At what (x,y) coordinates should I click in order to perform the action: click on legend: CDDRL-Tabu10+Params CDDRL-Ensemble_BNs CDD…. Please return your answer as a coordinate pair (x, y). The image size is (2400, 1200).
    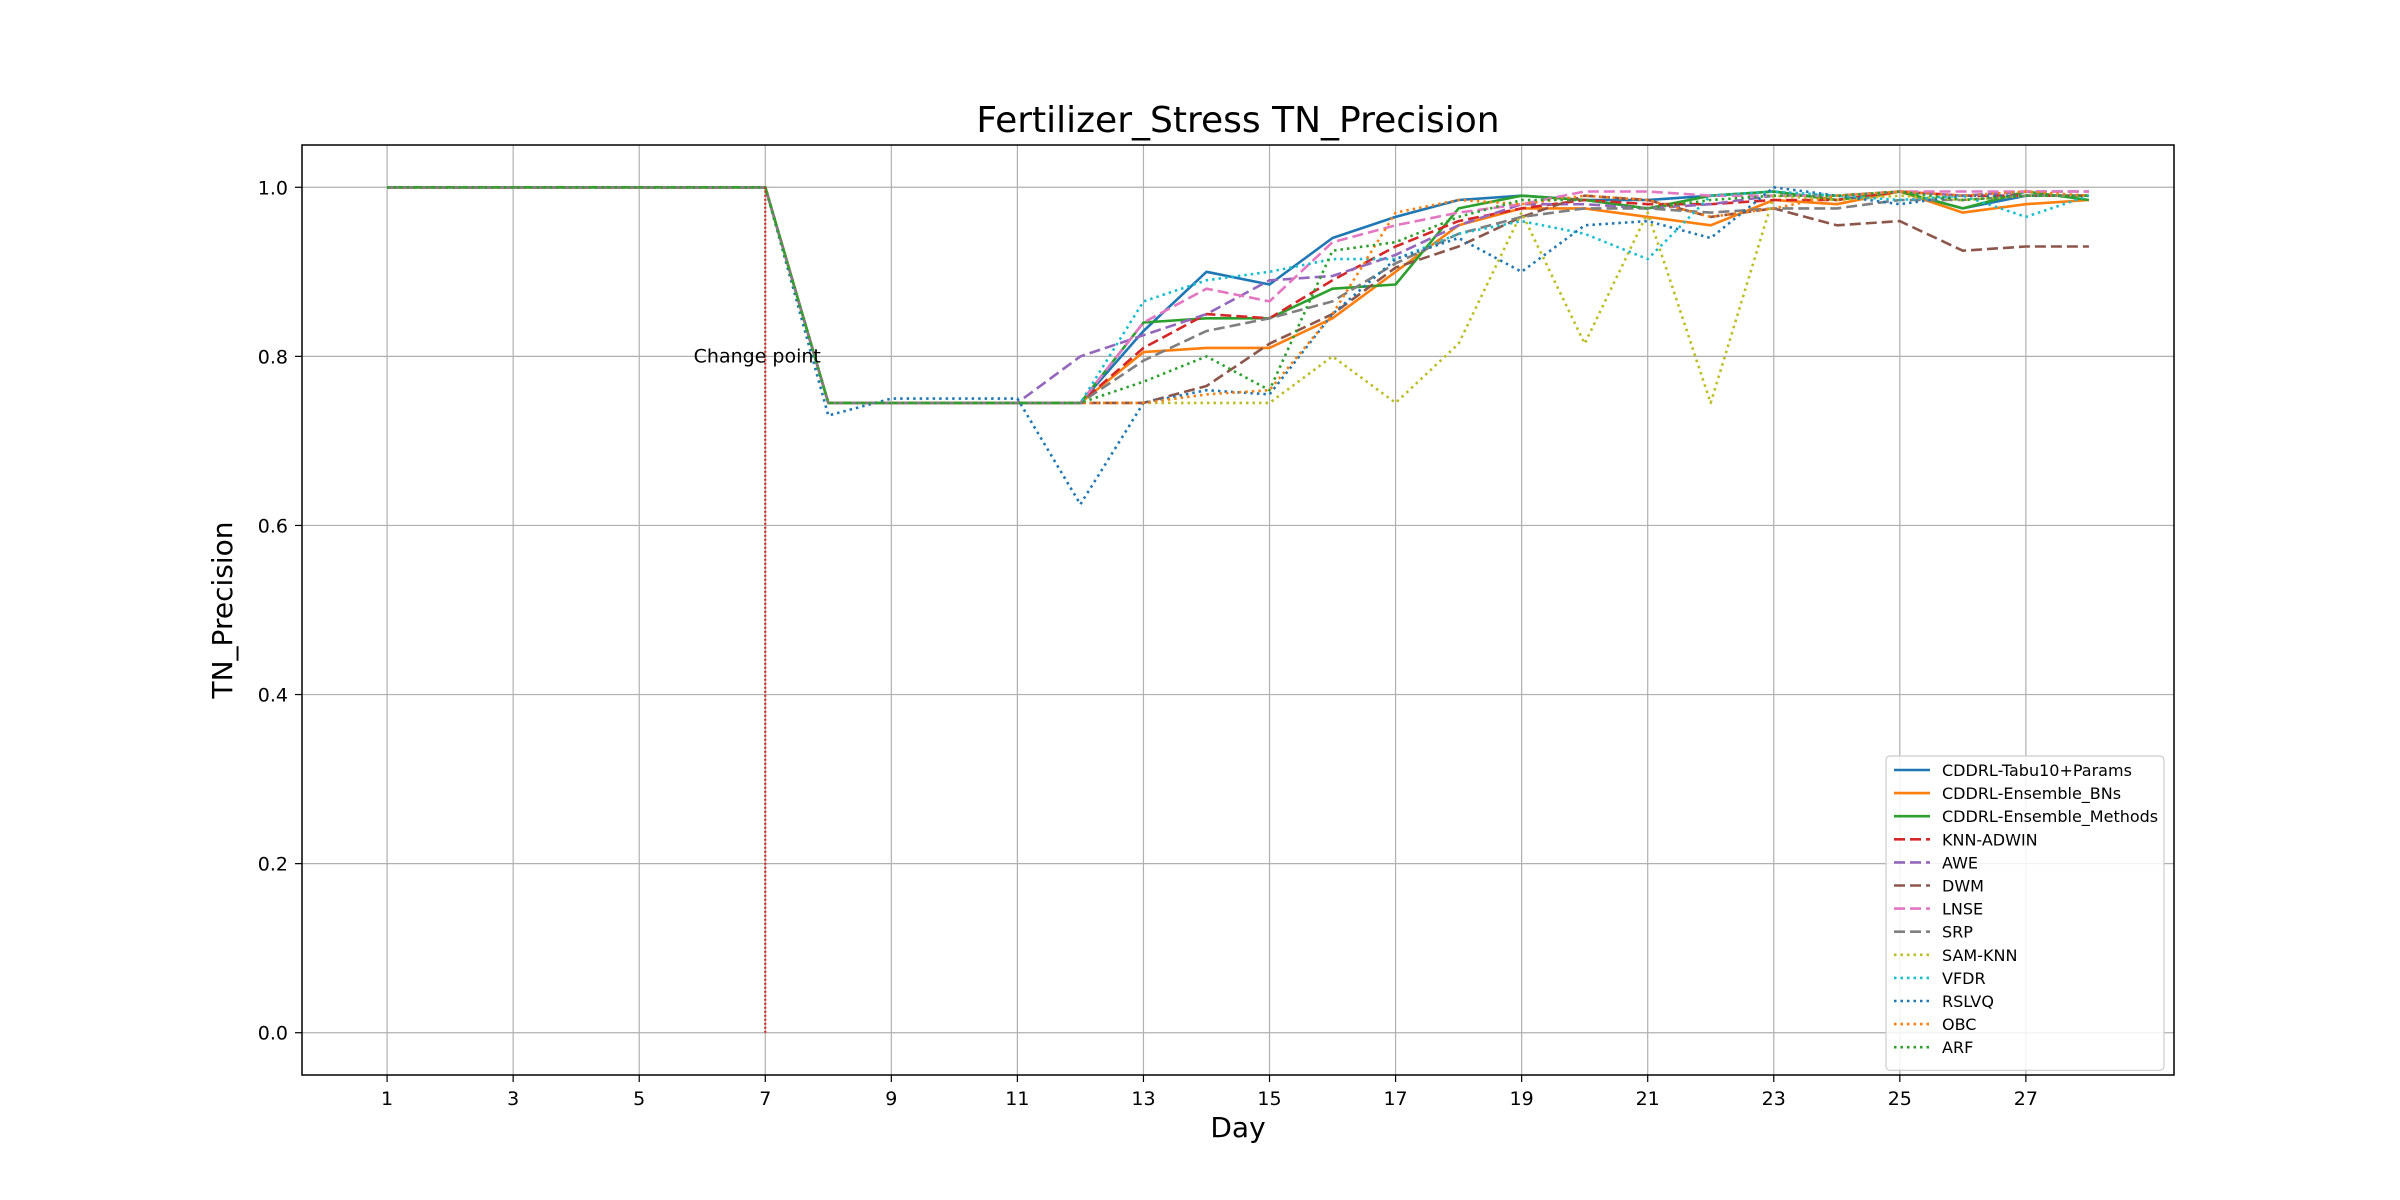
    Looking at the image, I should click on (2025, 913).